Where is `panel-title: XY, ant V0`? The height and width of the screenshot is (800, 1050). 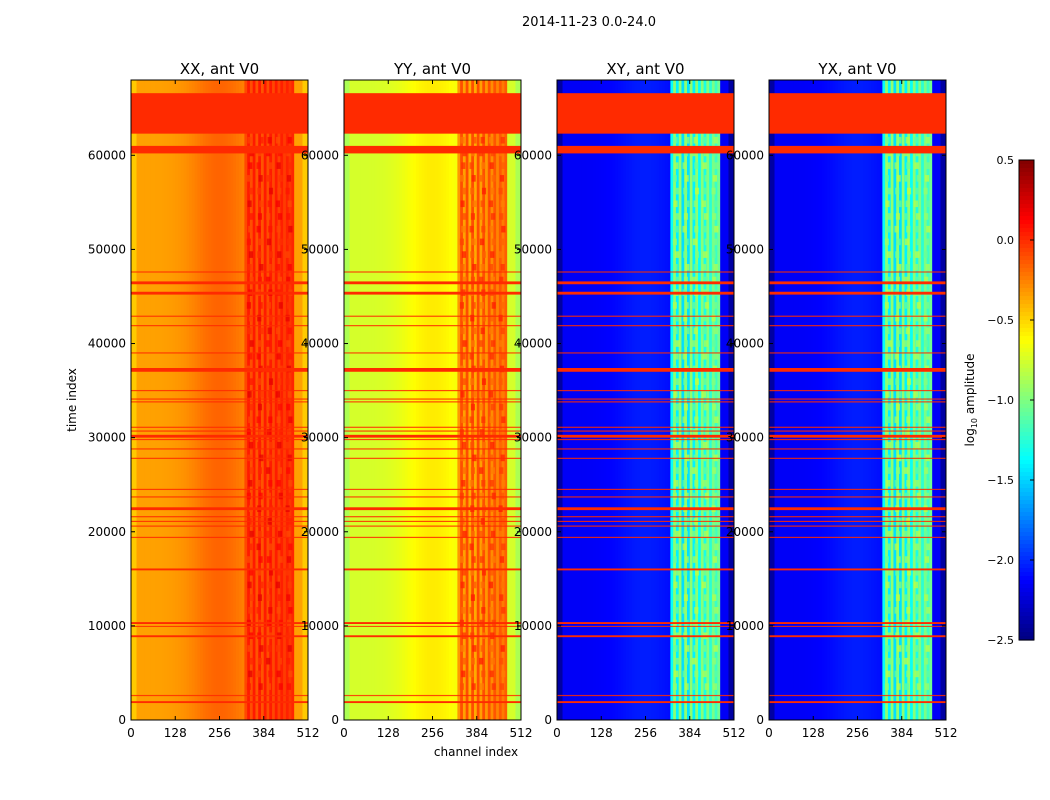
panel-title: XY, ant V0 is located at coordinates (645, 69).